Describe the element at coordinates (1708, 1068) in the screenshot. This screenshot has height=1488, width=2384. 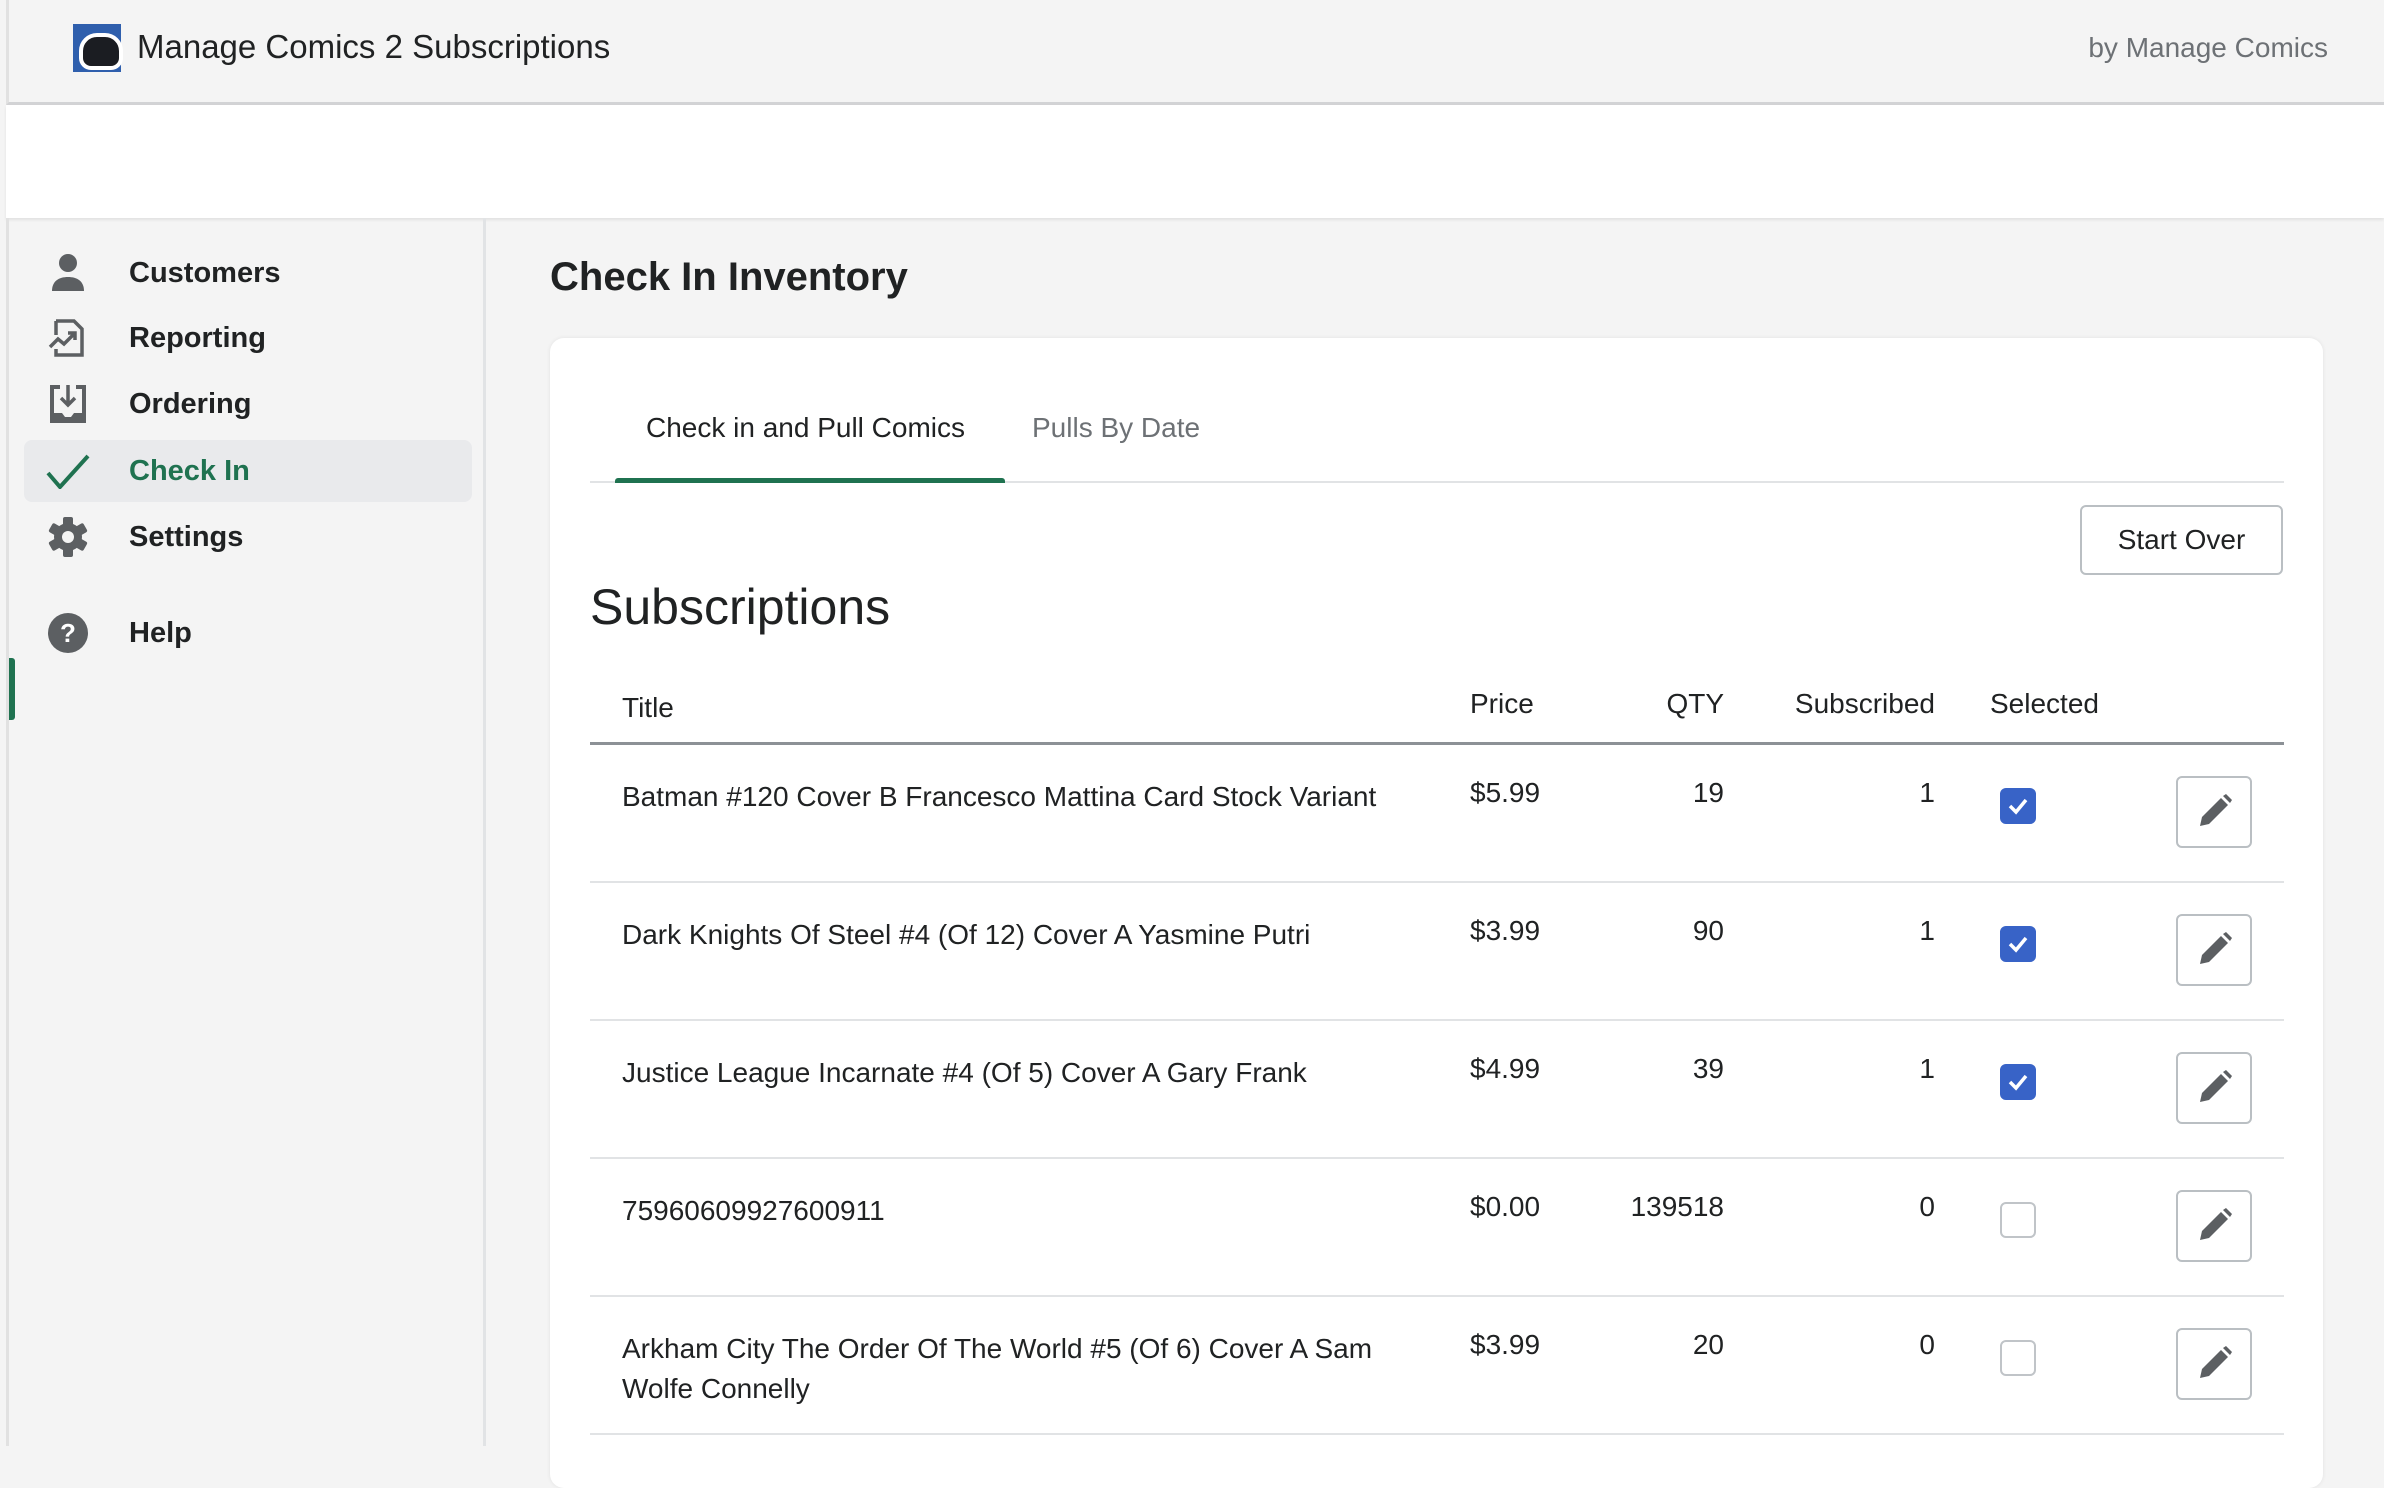
I see `row-qty: 39` at that location.